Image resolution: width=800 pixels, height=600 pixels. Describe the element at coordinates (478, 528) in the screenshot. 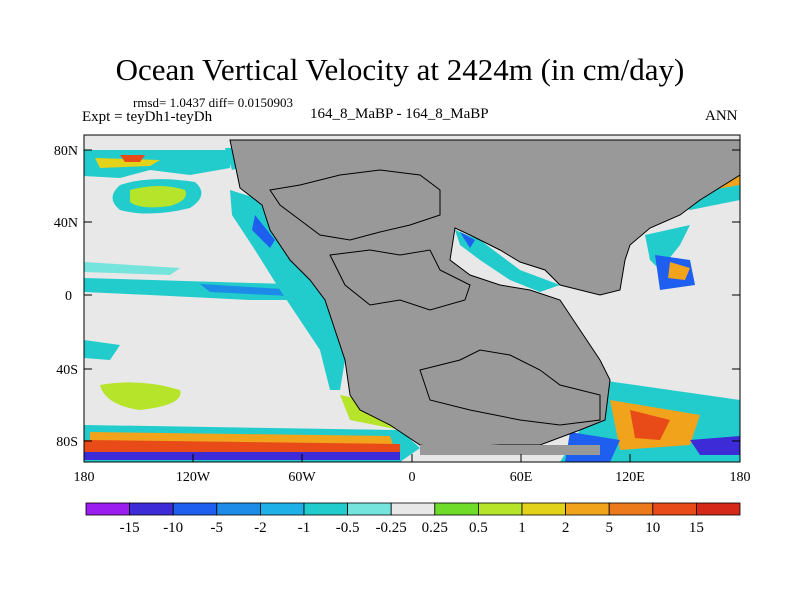

I see `colorbar-label: 0.5` at that location.